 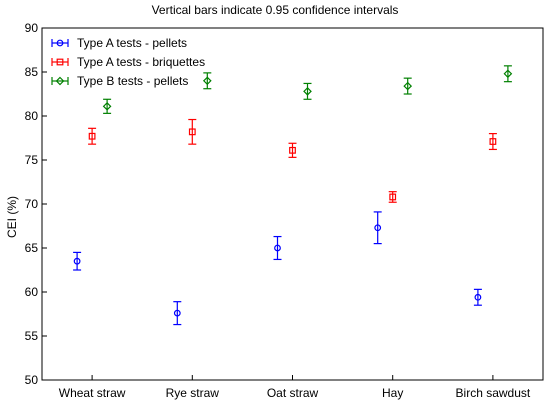 I want to click on legend-label: Type A tests - briquettes, so click(x=141, y=62).